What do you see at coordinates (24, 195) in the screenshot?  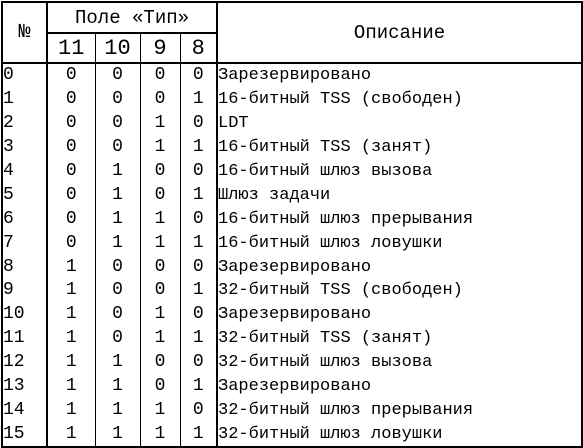 I see `row-number: 5` at bounding box center [24, 195].